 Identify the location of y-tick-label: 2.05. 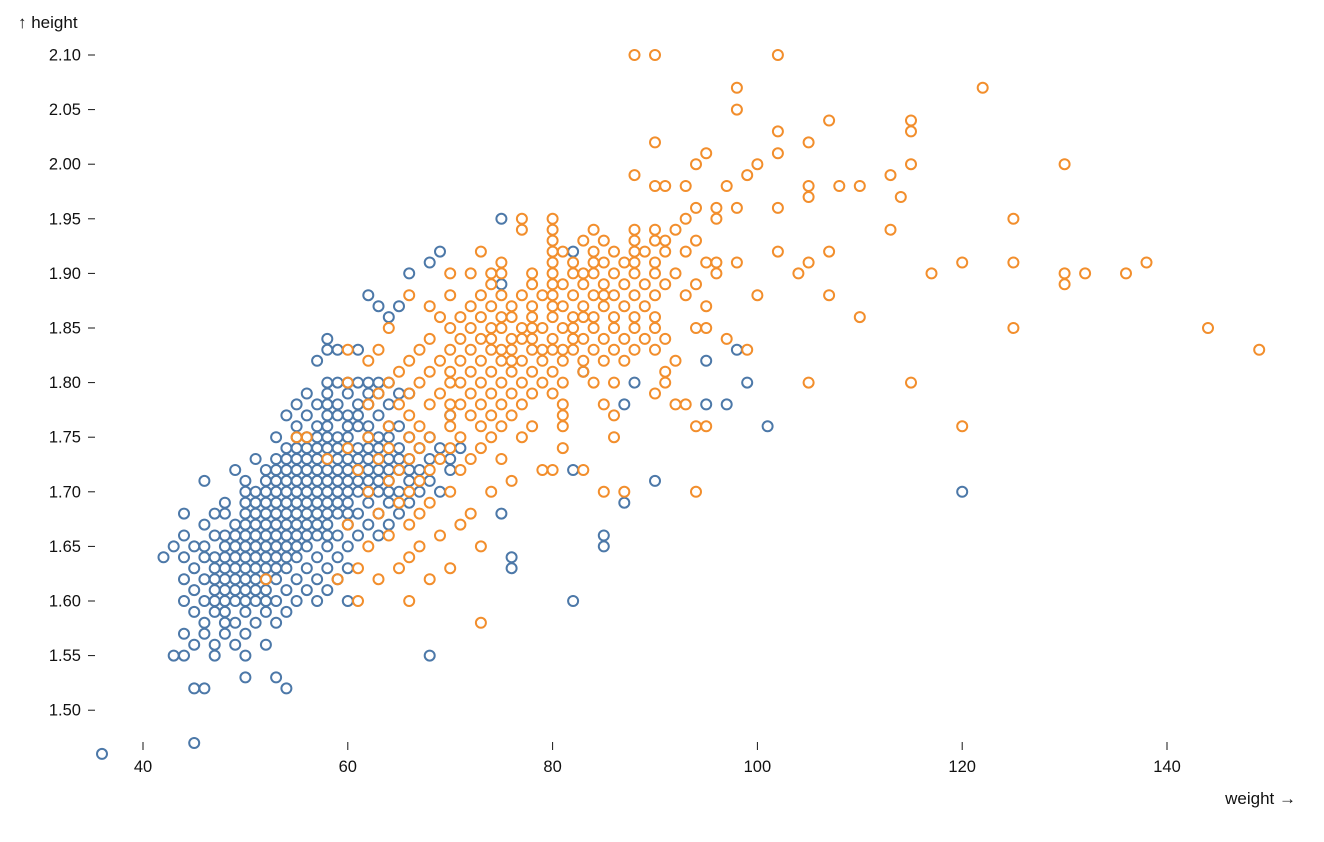
(65, 110).